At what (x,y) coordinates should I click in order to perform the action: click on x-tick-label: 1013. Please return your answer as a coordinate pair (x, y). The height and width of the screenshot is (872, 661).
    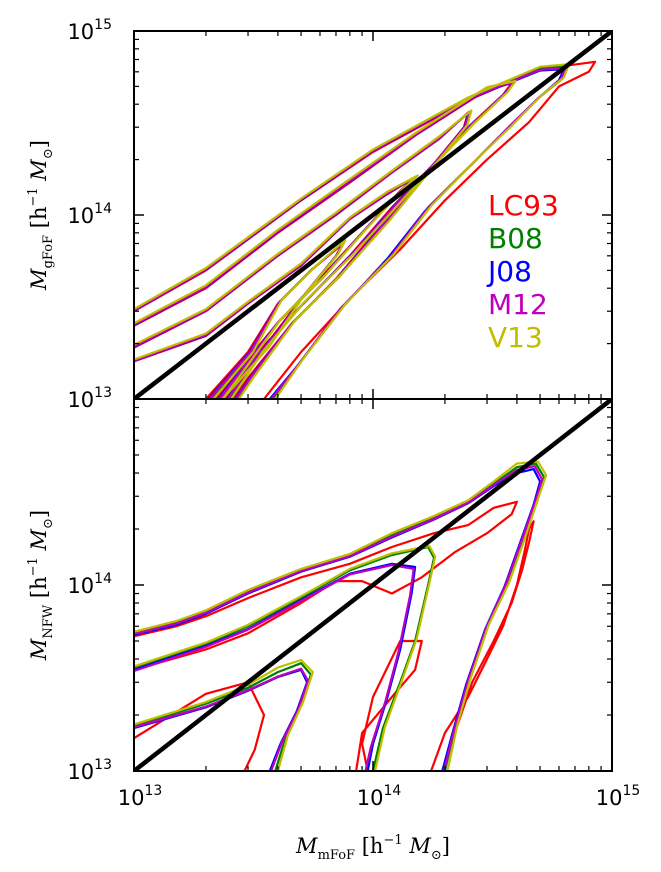
    Looking at the image, I should click on (140, 796).